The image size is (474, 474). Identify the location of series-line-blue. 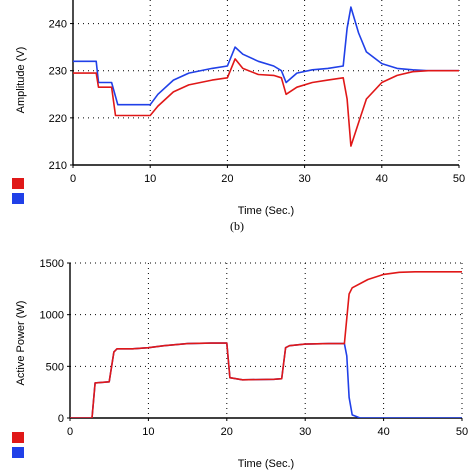
(266, 380).